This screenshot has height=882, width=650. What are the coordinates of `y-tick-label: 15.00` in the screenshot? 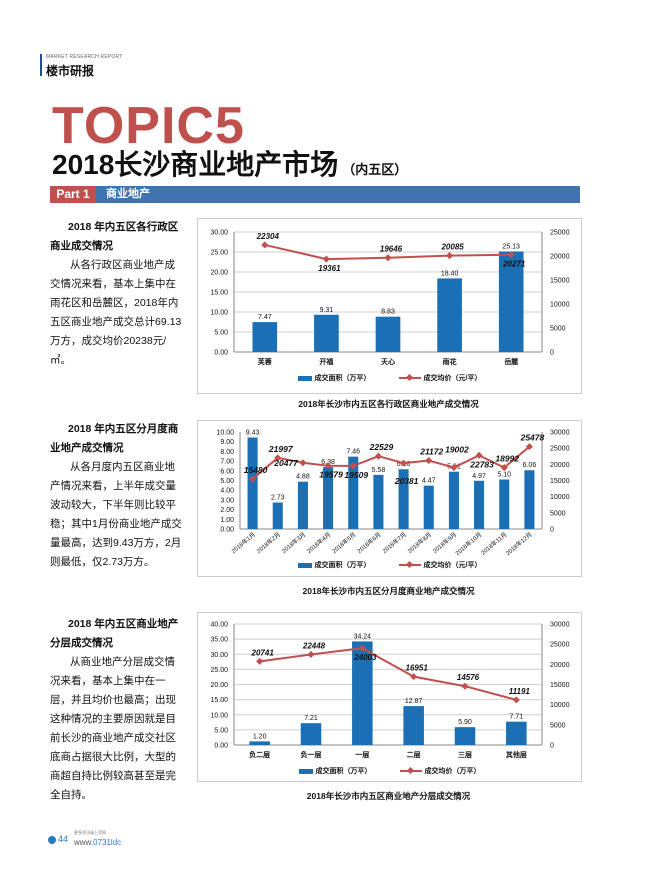 It's located at (219, 700).